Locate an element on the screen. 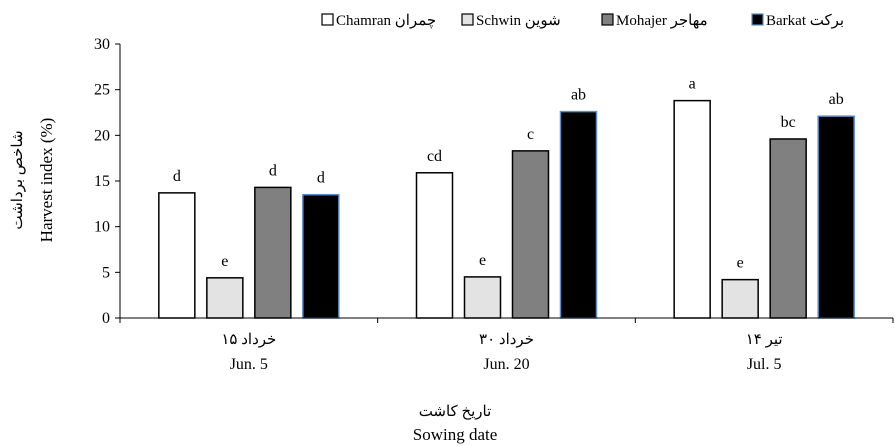 This screenshot has width=895, height=446. significance-letter: c is located at coordinates (530, 134).